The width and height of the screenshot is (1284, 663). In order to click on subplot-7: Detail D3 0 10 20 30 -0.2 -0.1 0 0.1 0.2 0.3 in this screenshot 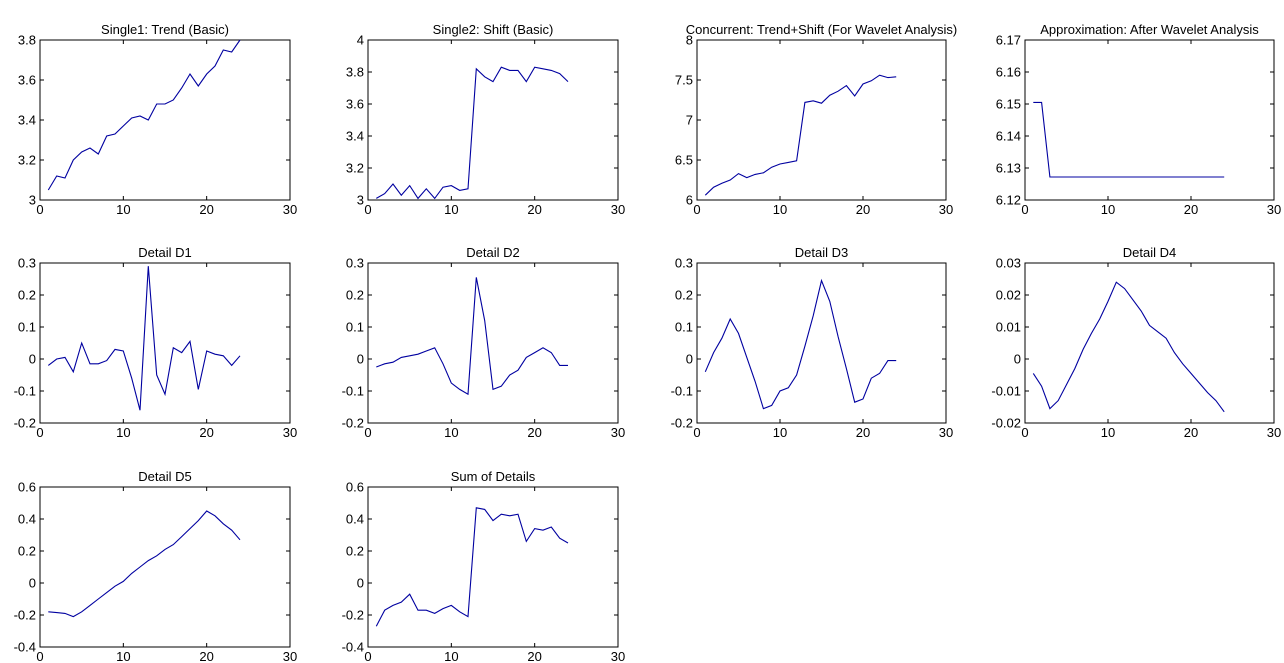, I will do `click(812, 342)`.